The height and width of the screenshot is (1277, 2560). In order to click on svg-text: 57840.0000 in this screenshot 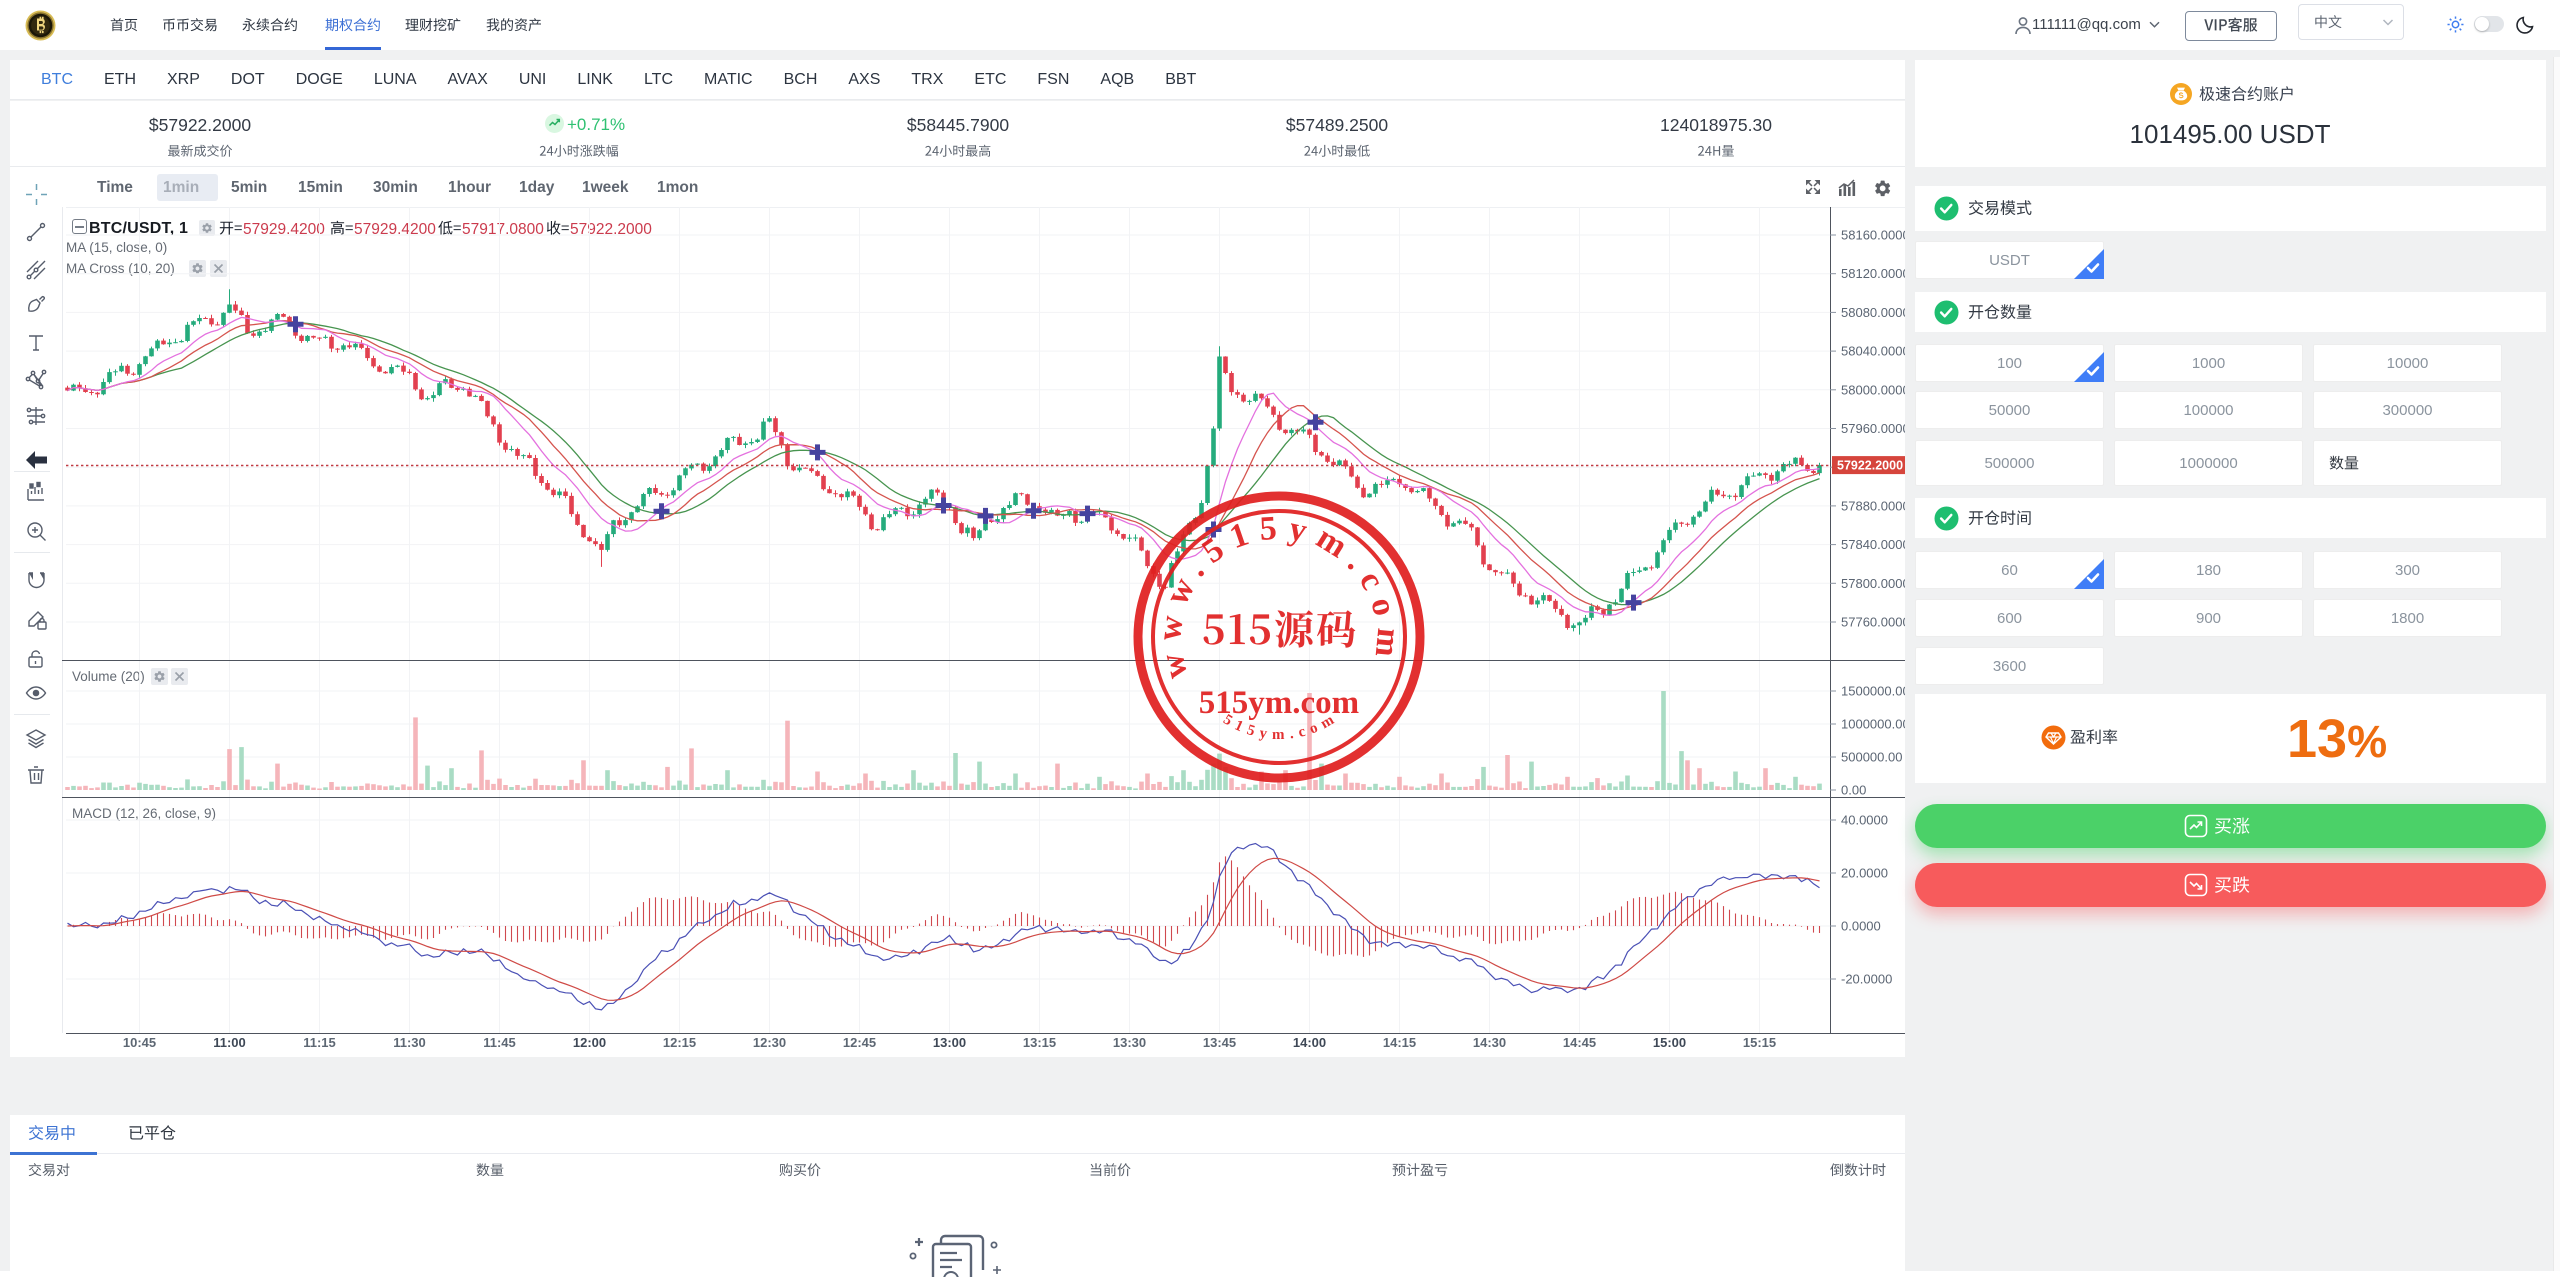, I will do `click(1873, 544)`.